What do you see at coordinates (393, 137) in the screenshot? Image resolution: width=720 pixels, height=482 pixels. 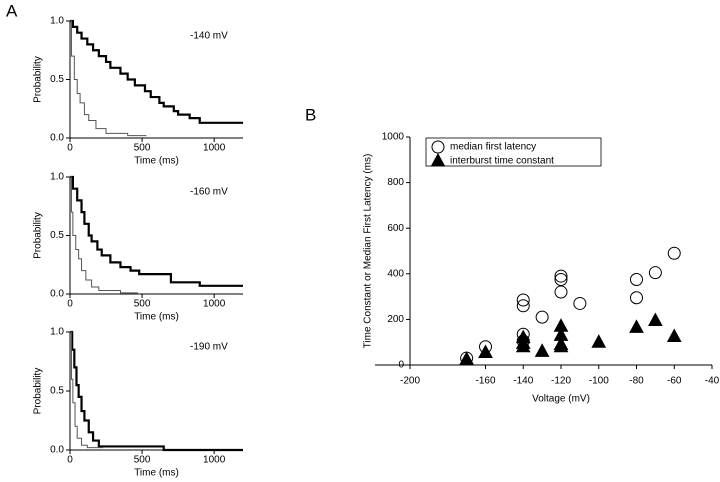 I see `y-tick-label: 1000` at bounding box center [393, 137].